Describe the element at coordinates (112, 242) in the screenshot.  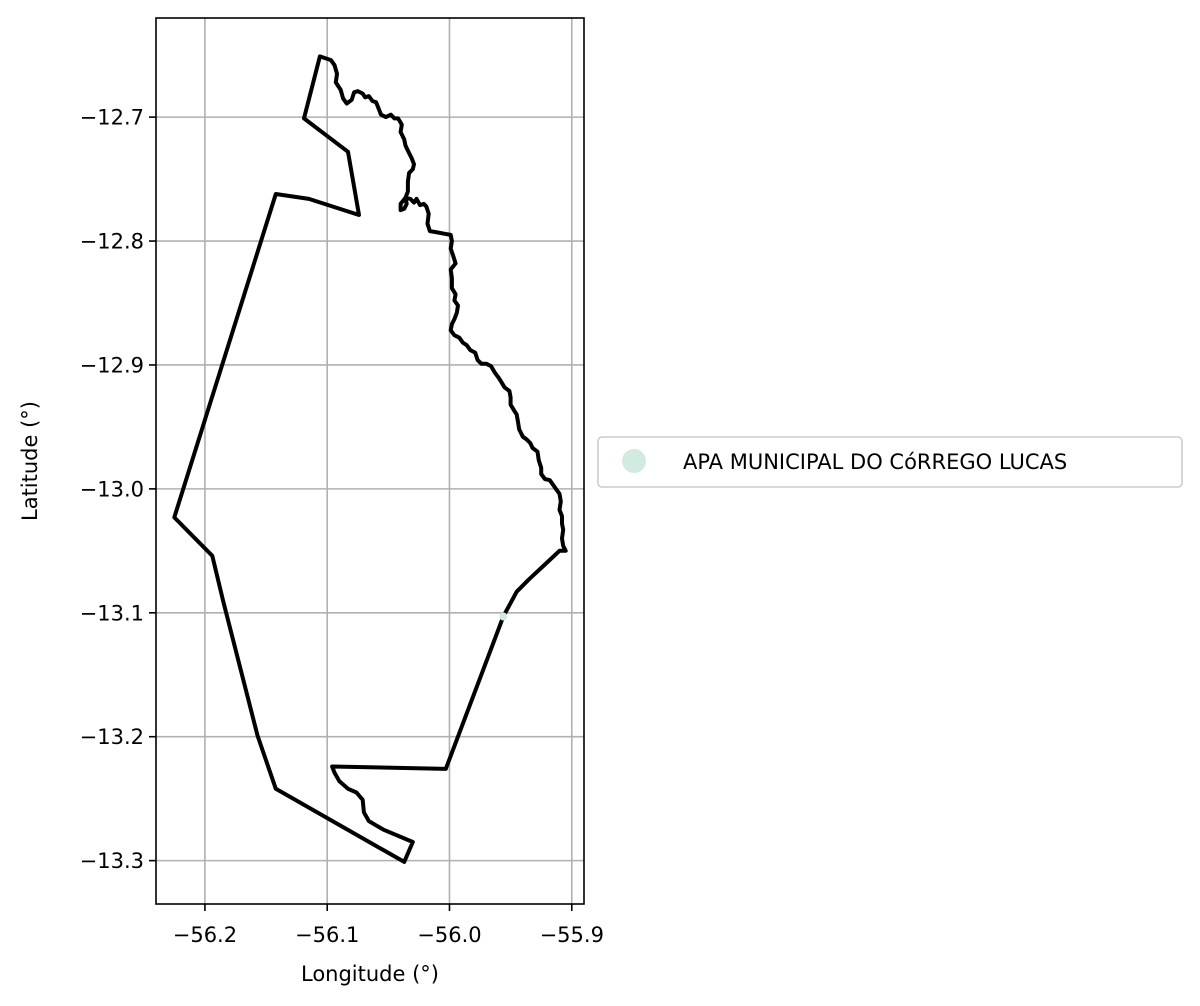
I see `y-tick-label: −12.8` at that location.